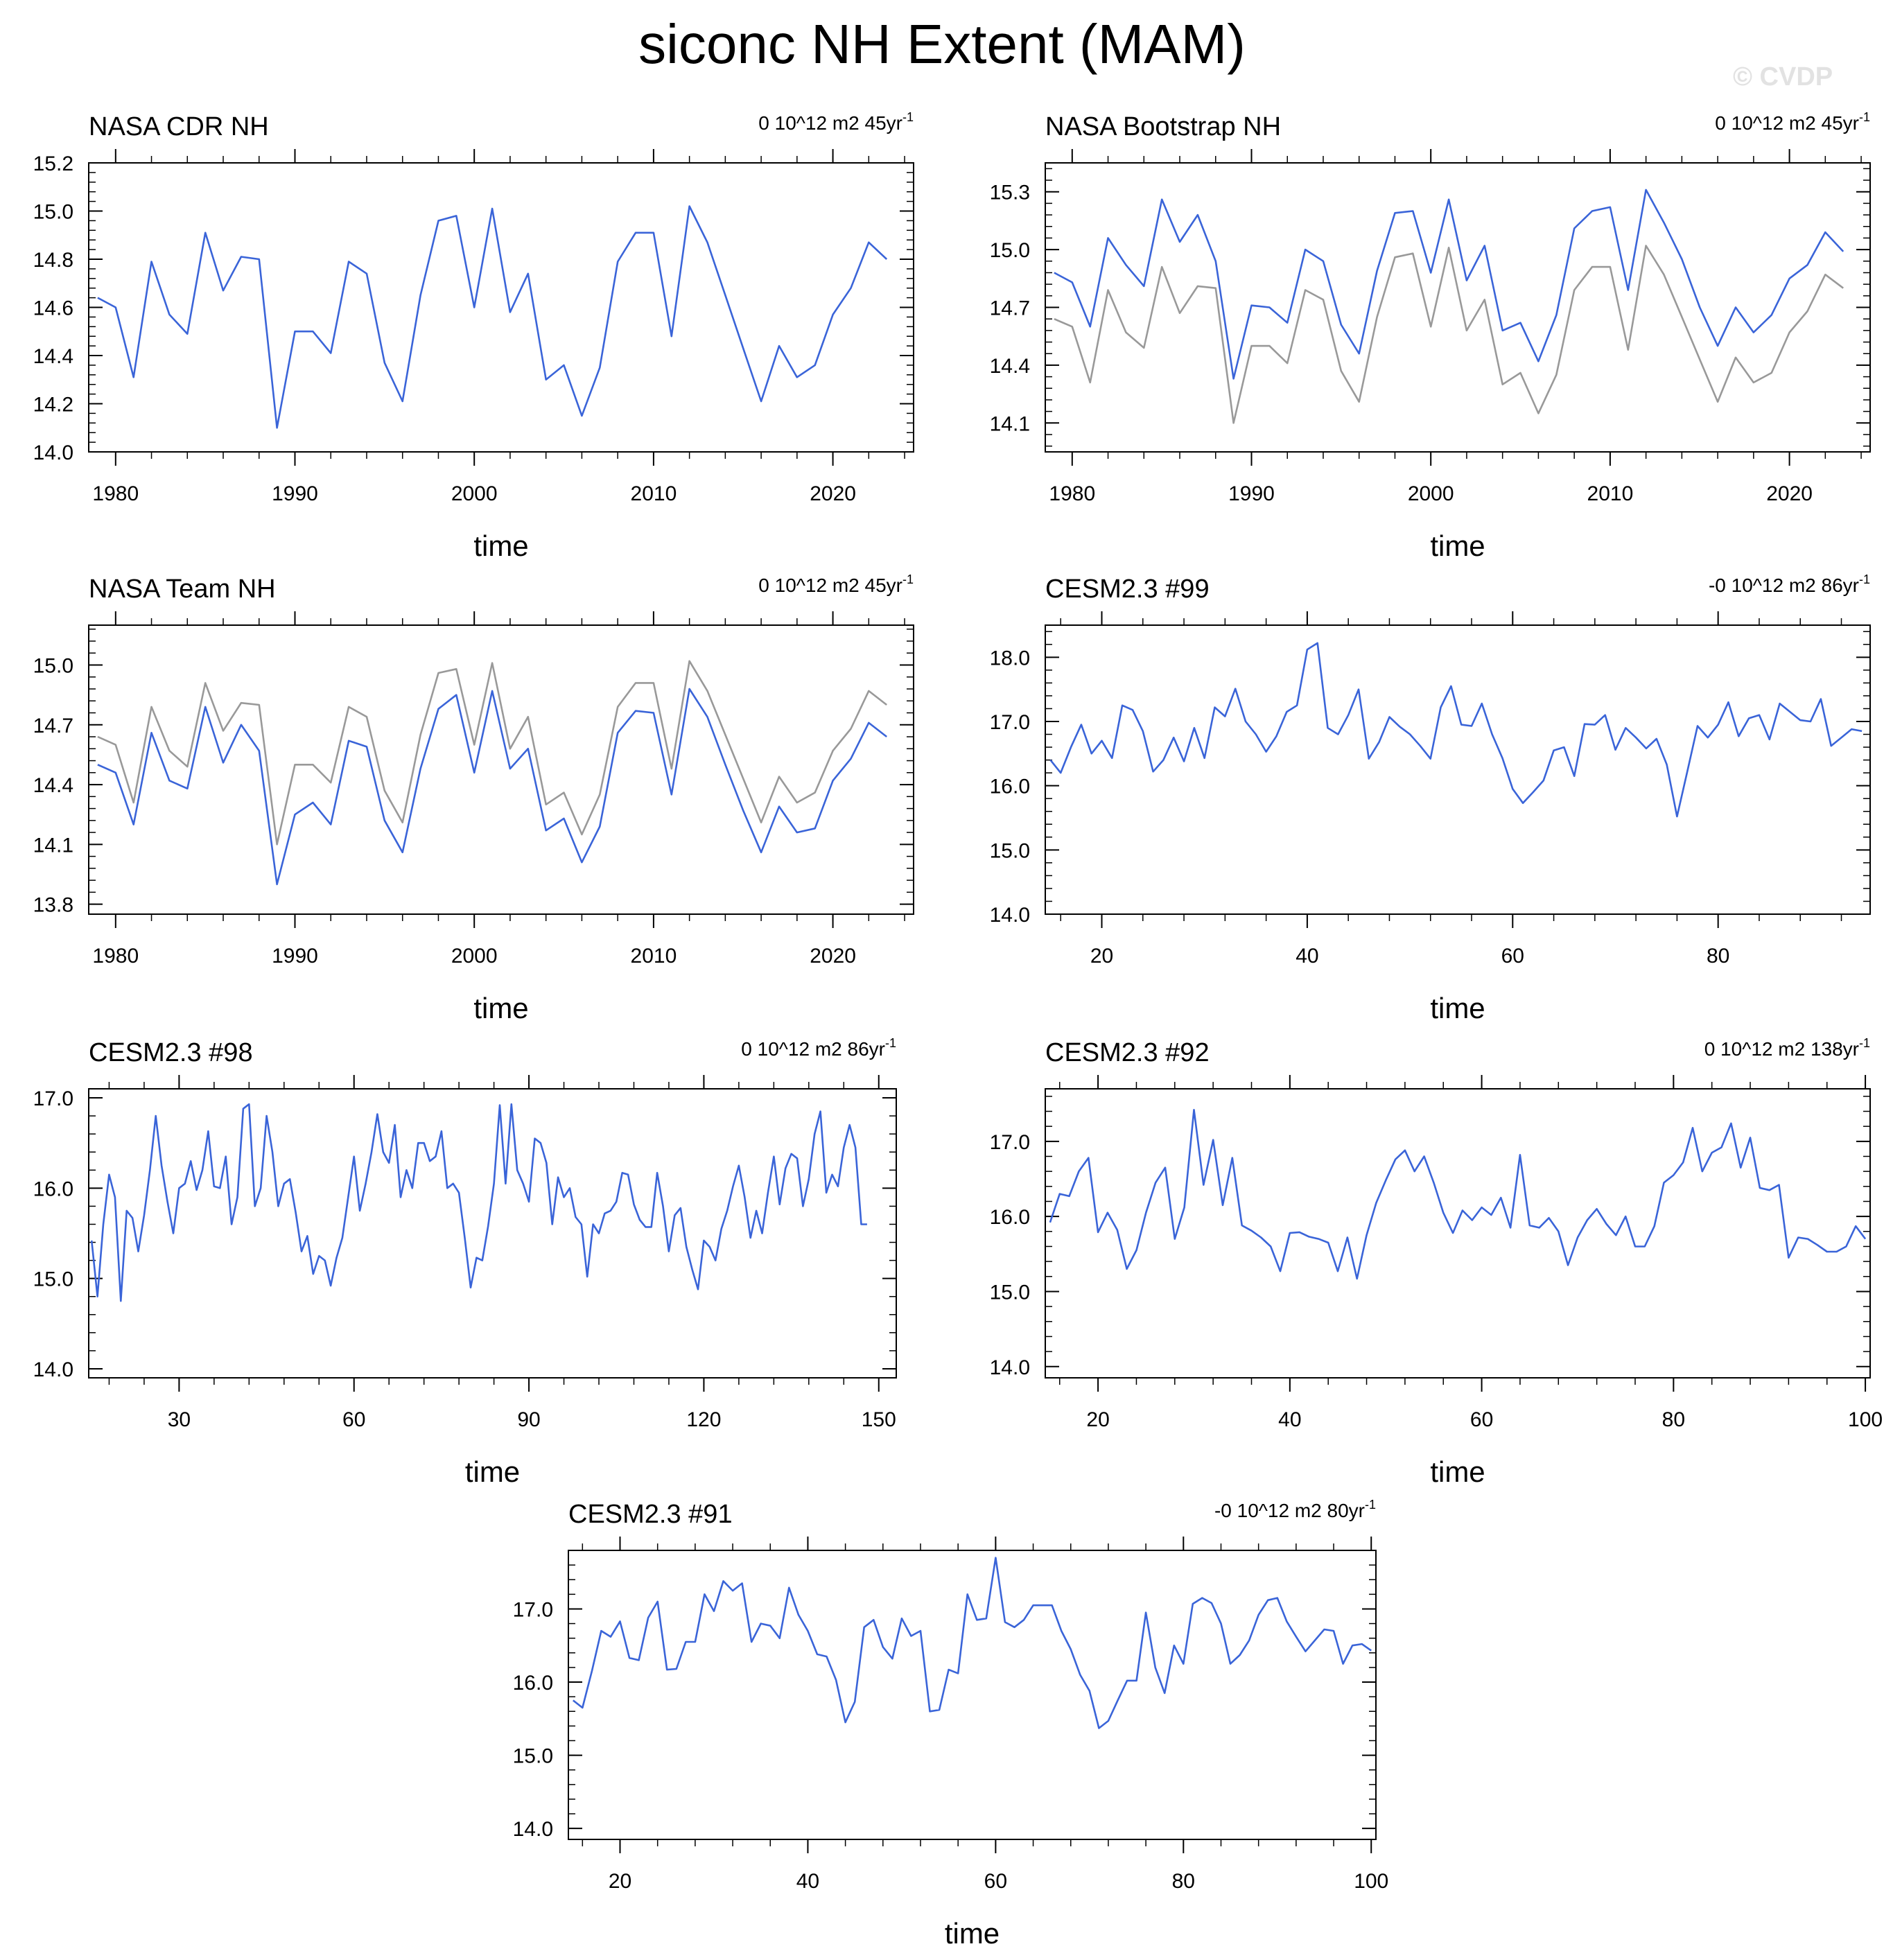 The image size is (1884, 1960). Describe the element at coordinates (1127, 1052) in the screenshot. I see `panel-title: CESM2.3 #92` at that location.